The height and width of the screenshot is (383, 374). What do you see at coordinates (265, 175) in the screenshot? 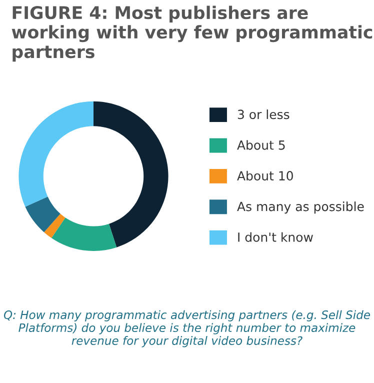
I see `legend-label: About 10` at bounding box center [265, 175].